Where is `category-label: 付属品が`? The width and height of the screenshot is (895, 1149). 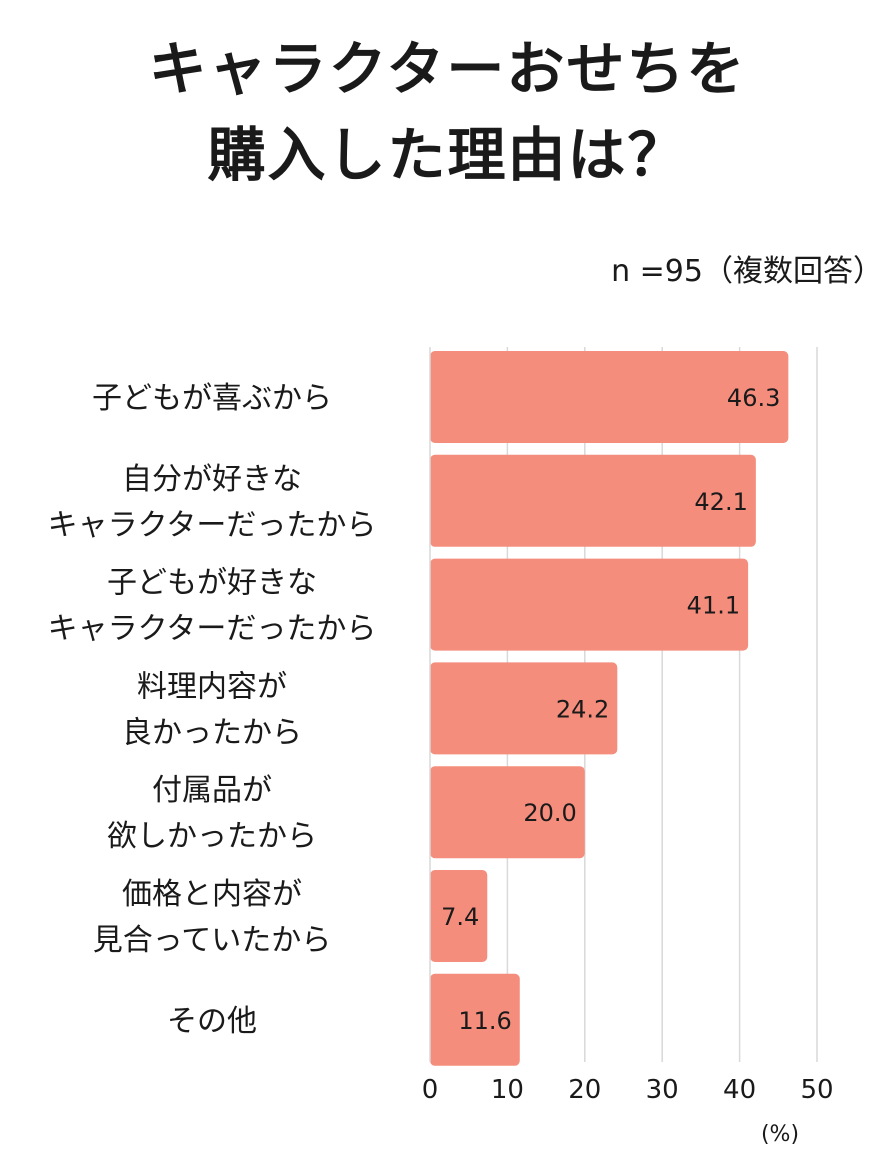 category-label: 付属品が is located at coordinates (212, 790).